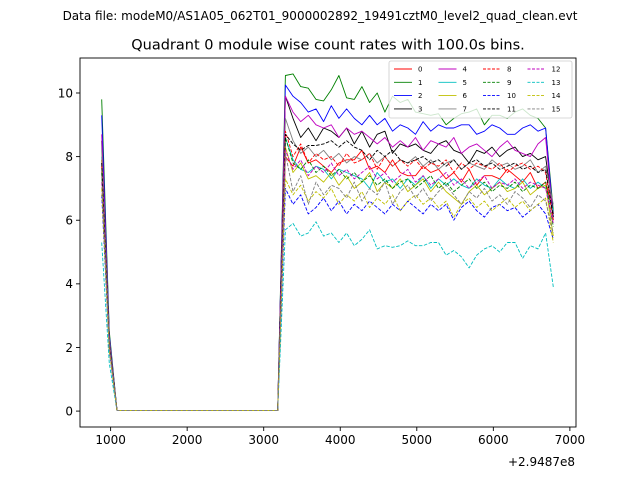 This screenshot has height=480, width=640. Describe the element at coordinates (465, 70) in the screenshot. I see `legend-label-4: 4` at that location.